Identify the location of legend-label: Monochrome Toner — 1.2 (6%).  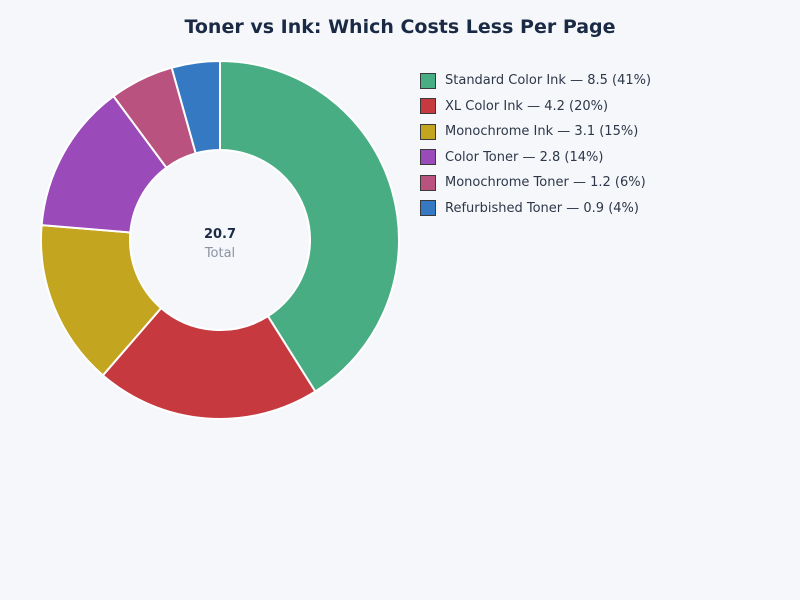
(545, 183).